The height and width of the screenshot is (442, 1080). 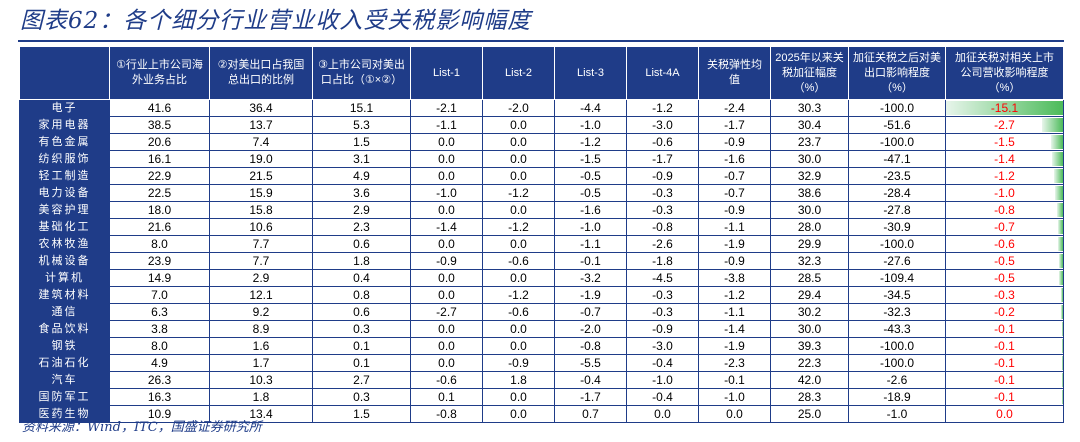 What do you see at coordinates (734, 329) in the screenshot?
I see `elasticity-cell: -1.4` at bounding box center [734, 329].